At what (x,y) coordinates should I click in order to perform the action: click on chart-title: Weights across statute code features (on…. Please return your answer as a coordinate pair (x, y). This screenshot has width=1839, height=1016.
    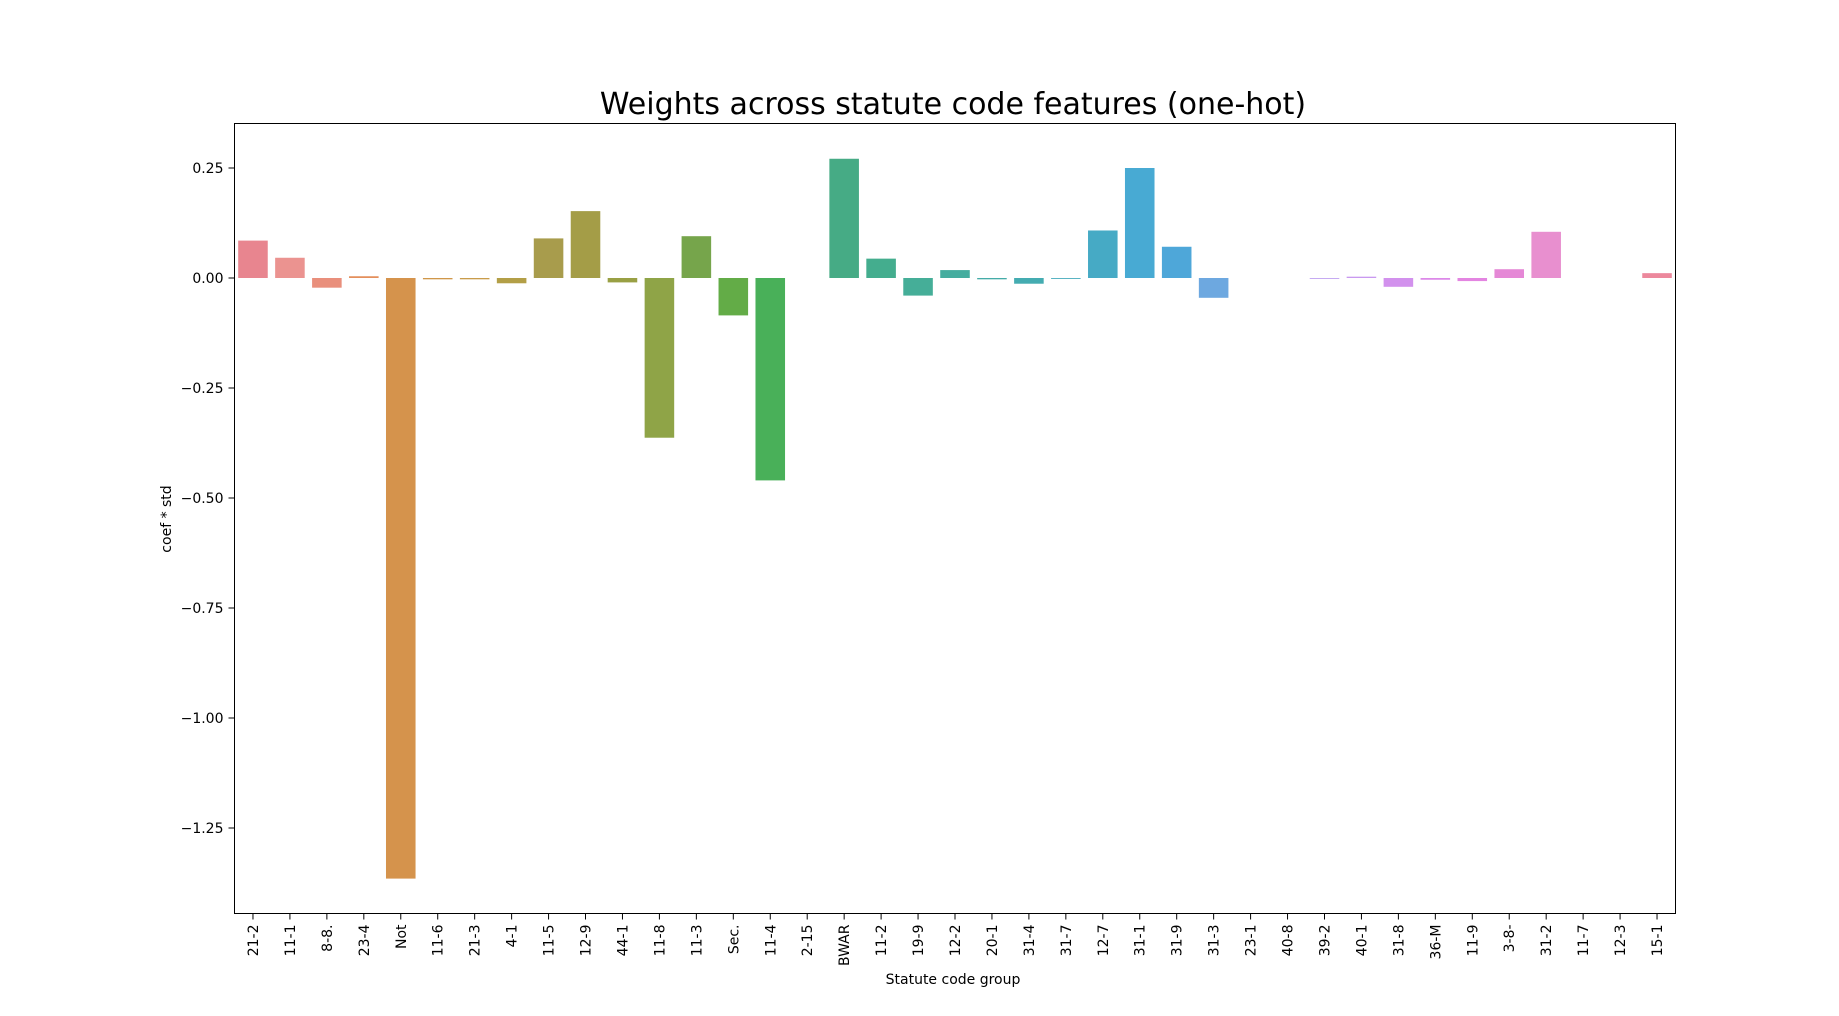
    Looking at the image, I should click on (953, 104).